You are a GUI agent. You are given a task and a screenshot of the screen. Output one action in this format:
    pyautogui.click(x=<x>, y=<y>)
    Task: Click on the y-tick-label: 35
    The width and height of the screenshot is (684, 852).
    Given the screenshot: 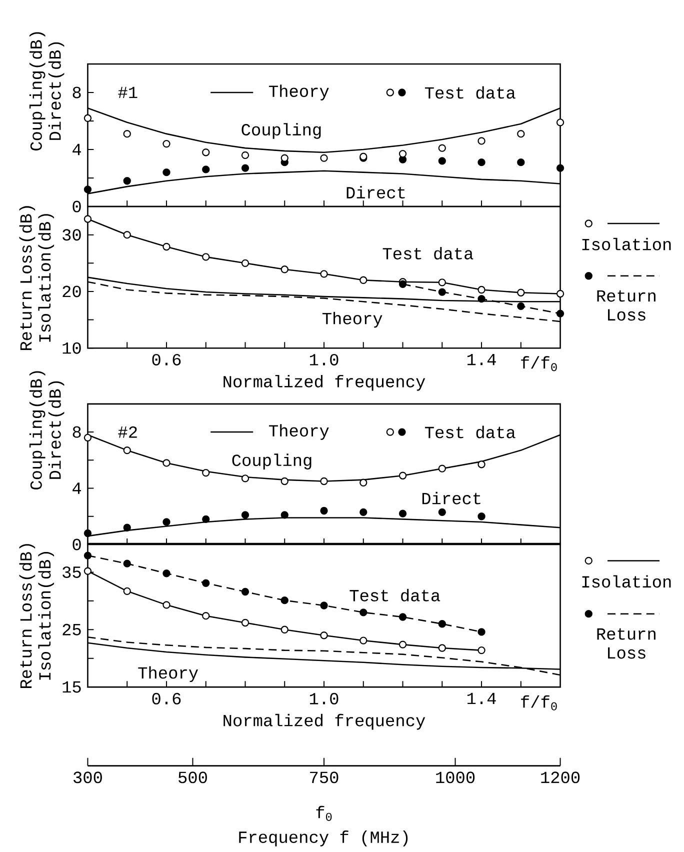 What is the action you would take?
    pyautogui.click(x=71, y=572)
    